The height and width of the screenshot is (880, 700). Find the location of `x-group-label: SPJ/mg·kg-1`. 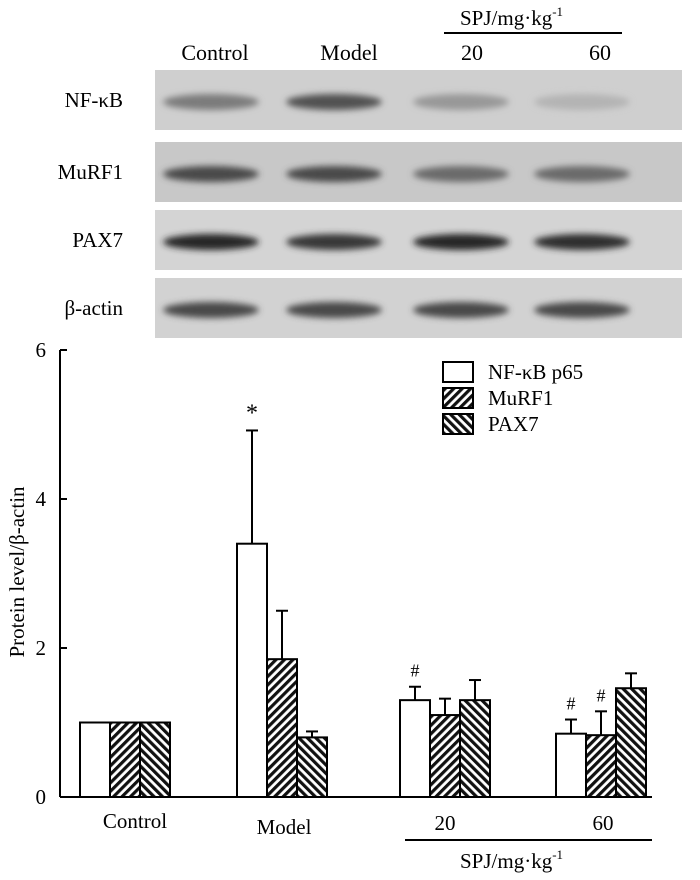

x-group-label: SPJ/mg·kg-1 is located at coordinates (511, 860).